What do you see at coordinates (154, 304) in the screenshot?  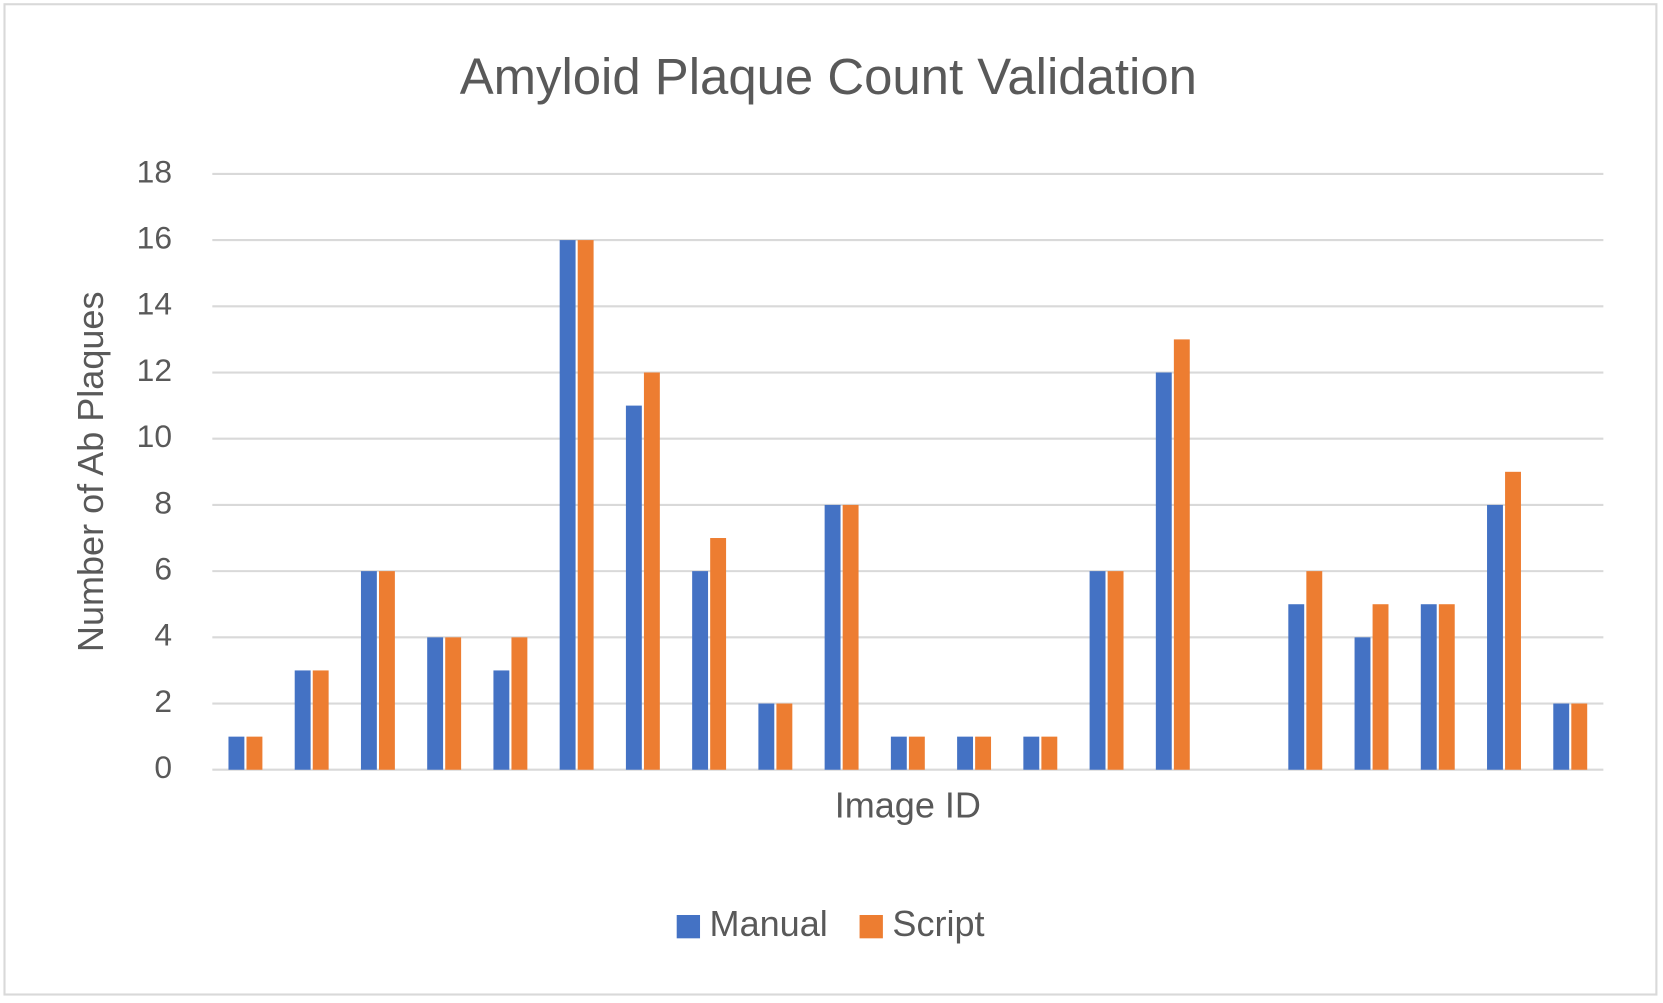 I see `y-tick-label: 14` at bounding box center [154, 304].